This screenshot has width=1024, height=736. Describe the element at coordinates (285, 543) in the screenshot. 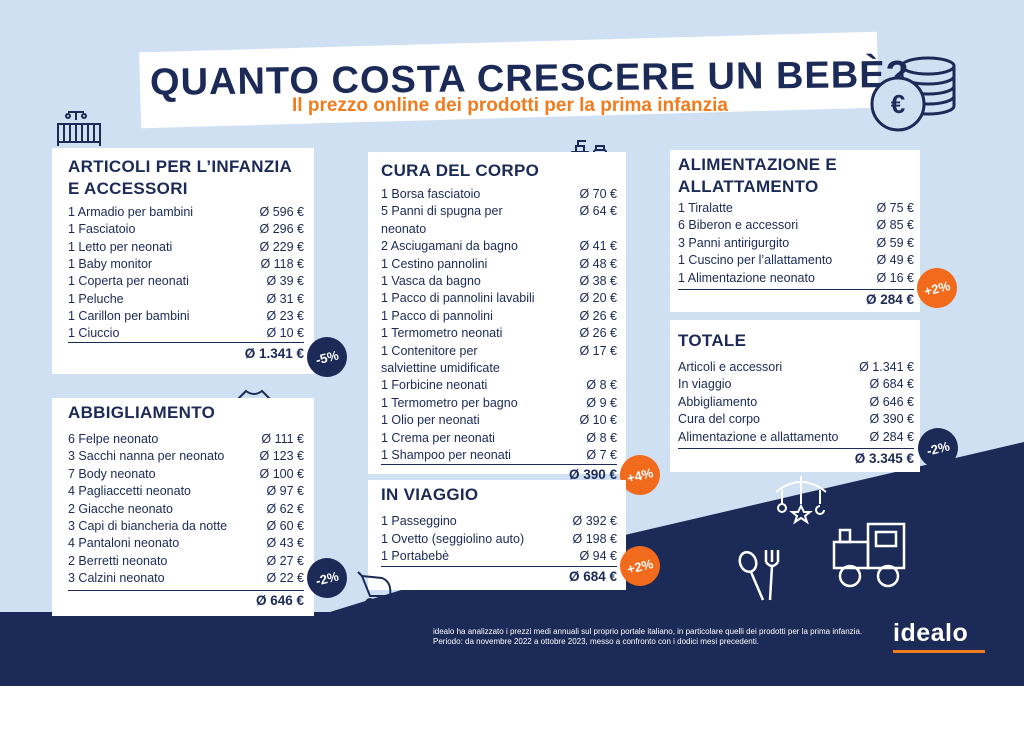

I see `item-price: Ø 43 €` at that location.